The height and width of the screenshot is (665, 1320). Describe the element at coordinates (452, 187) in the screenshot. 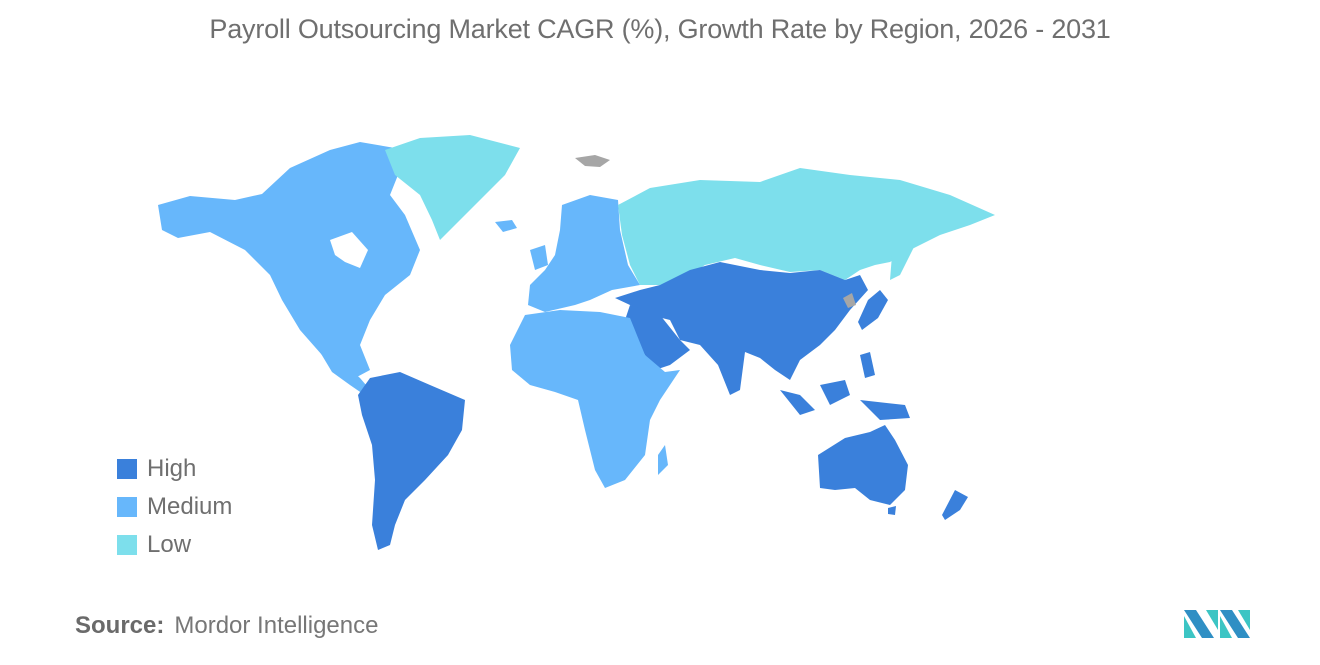

I see `region-greenland` at that location.